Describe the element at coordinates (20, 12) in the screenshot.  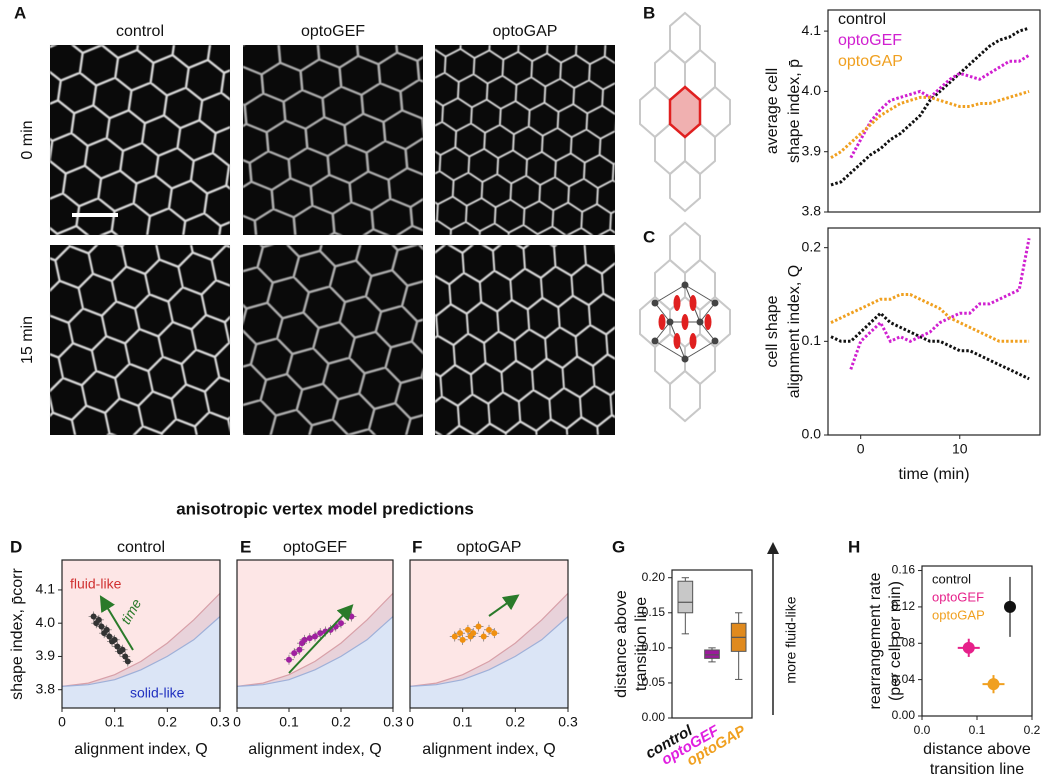
I see `panel-letter: A` at that location.